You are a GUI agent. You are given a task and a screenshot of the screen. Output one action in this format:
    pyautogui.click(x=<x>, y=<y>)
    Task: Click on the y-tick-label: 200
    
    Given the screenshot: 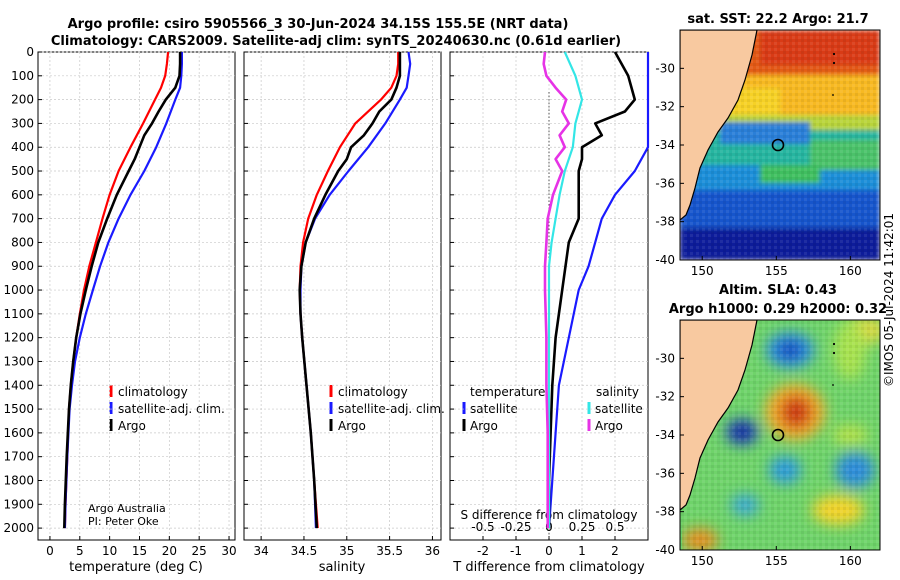 What is the action you would take?
    pyautogui.click(x=22, y=100)
    